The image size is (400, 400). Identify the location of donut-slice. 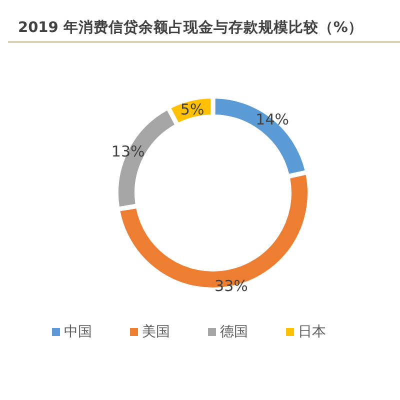
(260, 136).